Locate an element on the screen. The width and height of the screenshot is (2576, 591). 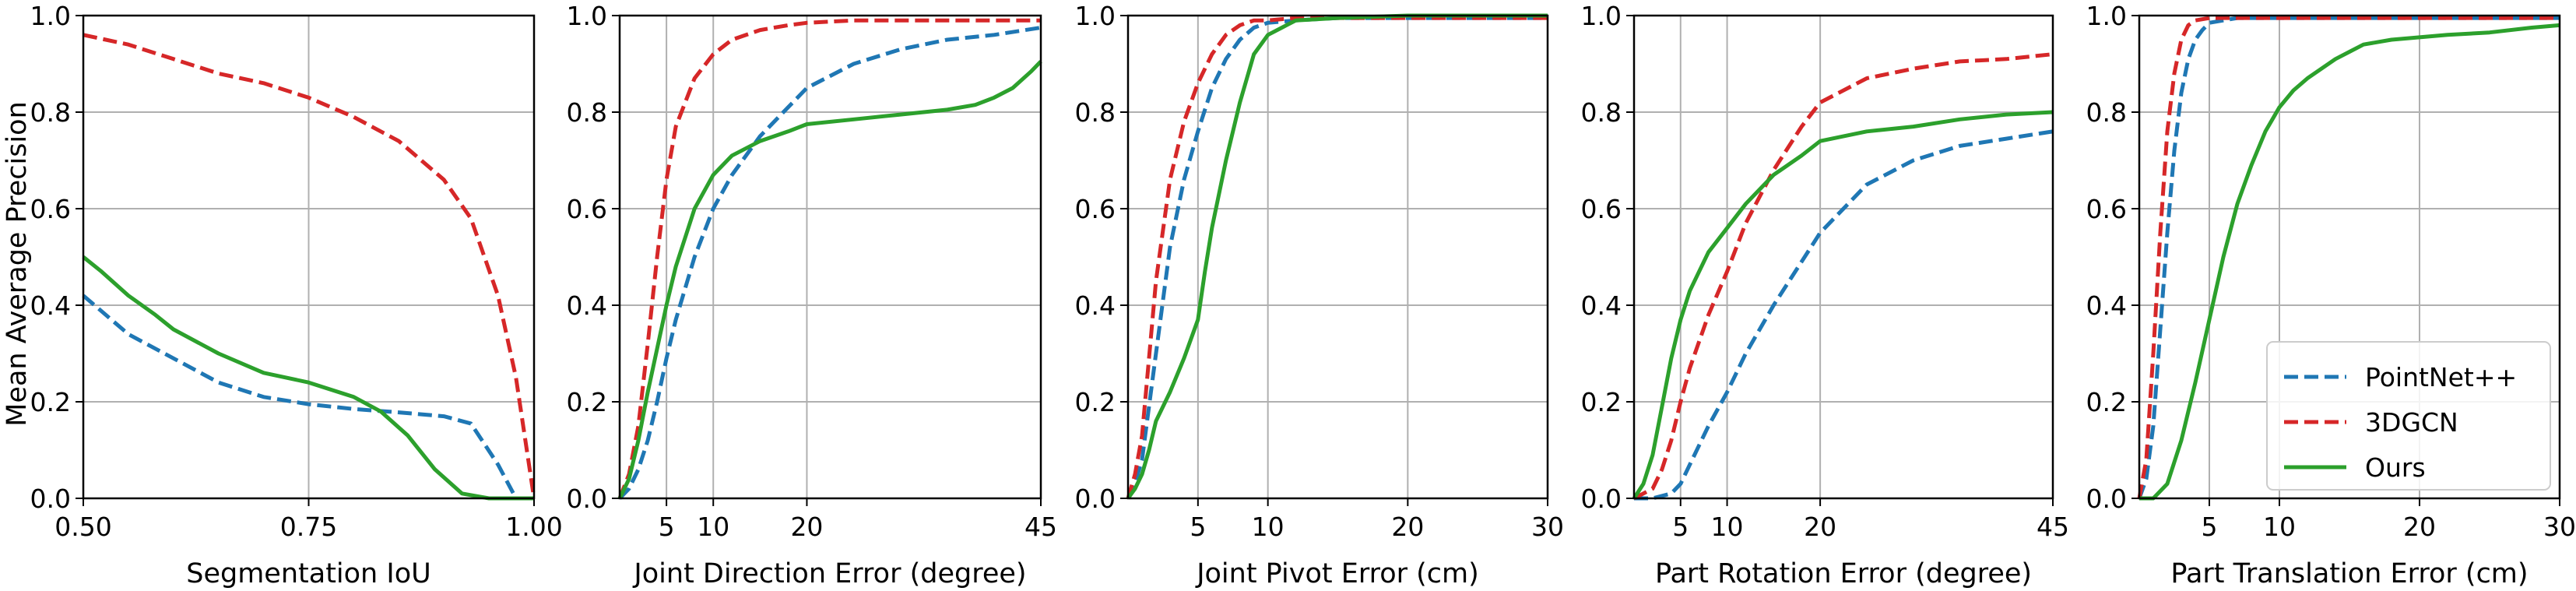
legend-label: Ours is located at coordinates (2396, 467).